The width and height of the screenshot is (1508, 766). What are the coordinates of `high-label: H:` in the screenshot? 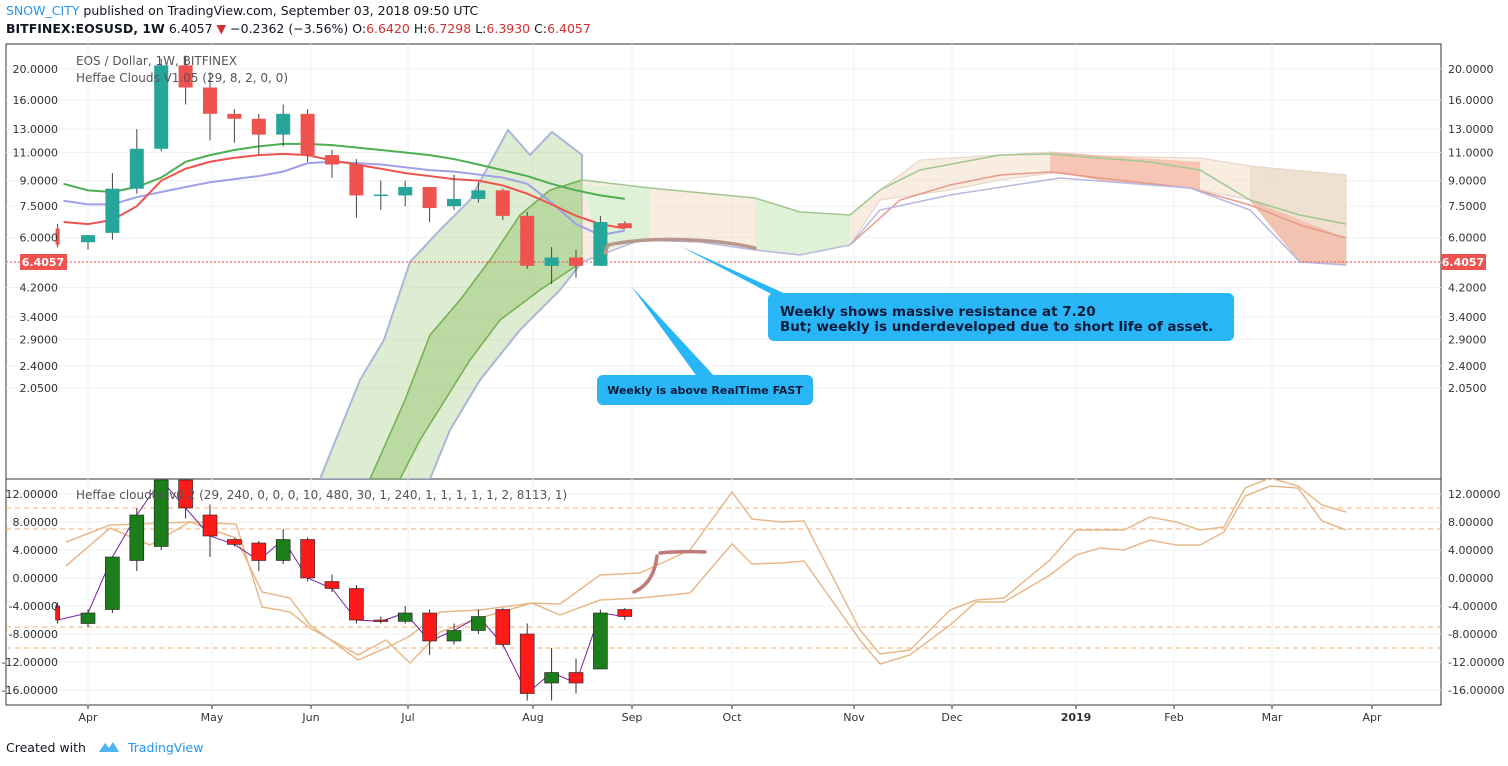 It's located at (420, 28).